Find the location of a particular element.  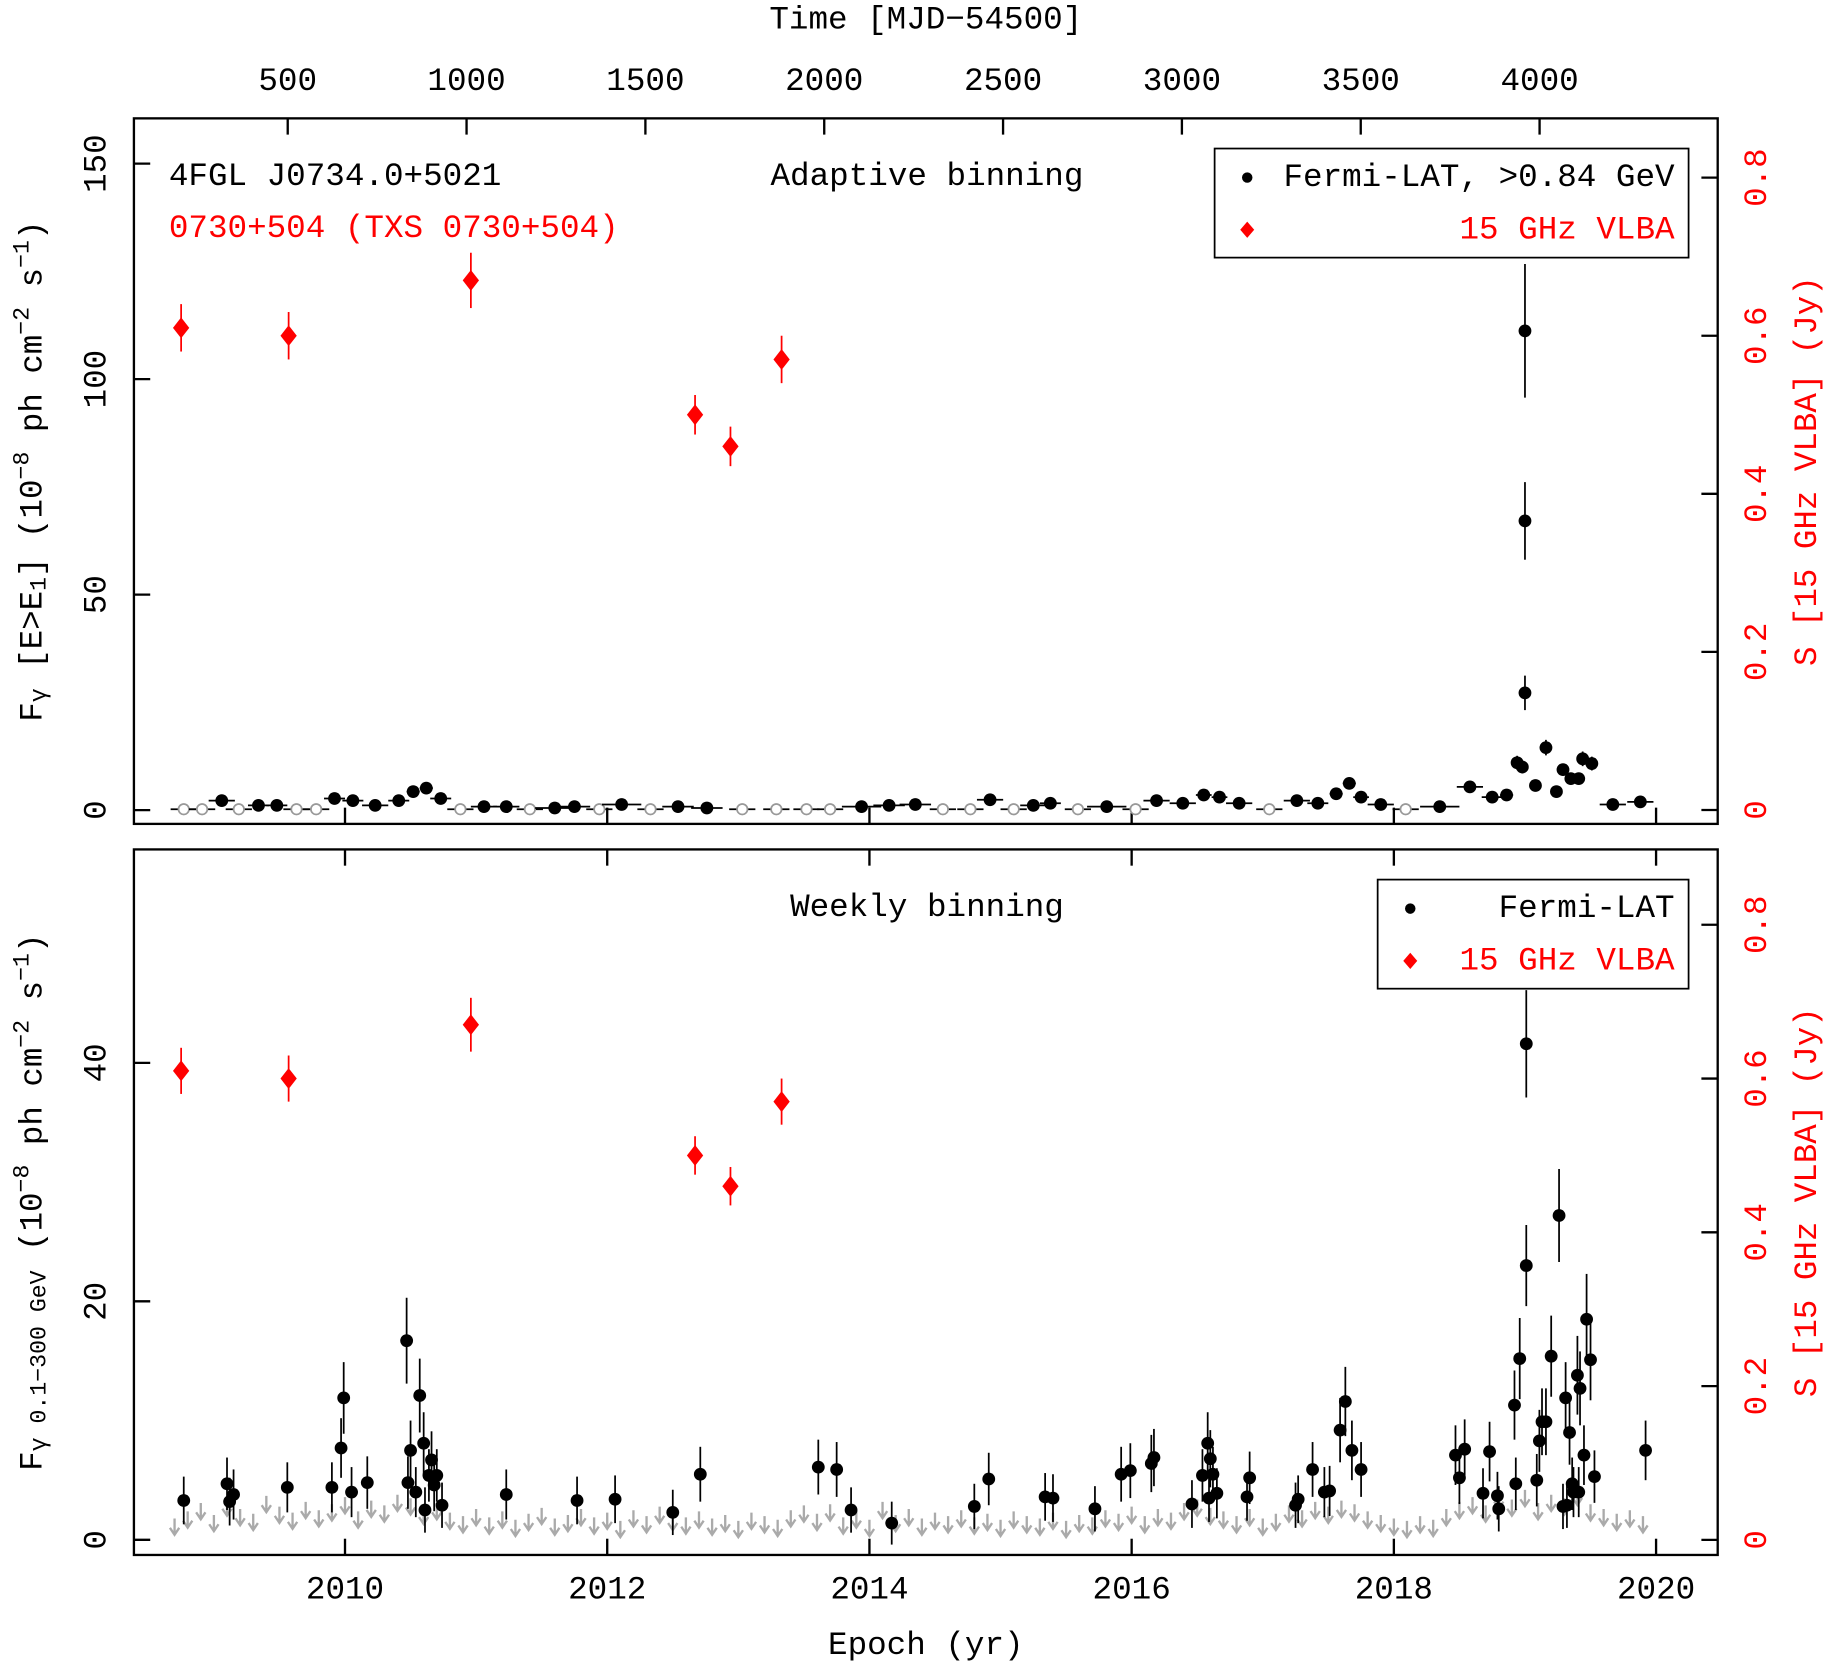

y2-tick-label: 0.8 is located at coordinates (1757, 177).